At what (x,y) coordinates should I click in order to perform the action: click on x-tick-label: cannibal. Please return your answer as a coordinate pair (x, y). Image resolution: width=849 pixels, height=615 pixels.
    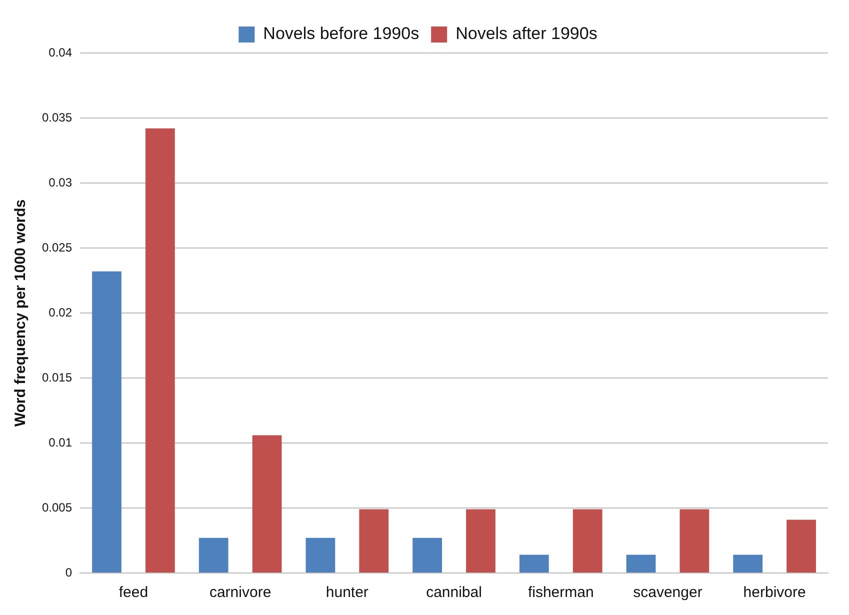
    Looking at the image, I should click on (454, 593).